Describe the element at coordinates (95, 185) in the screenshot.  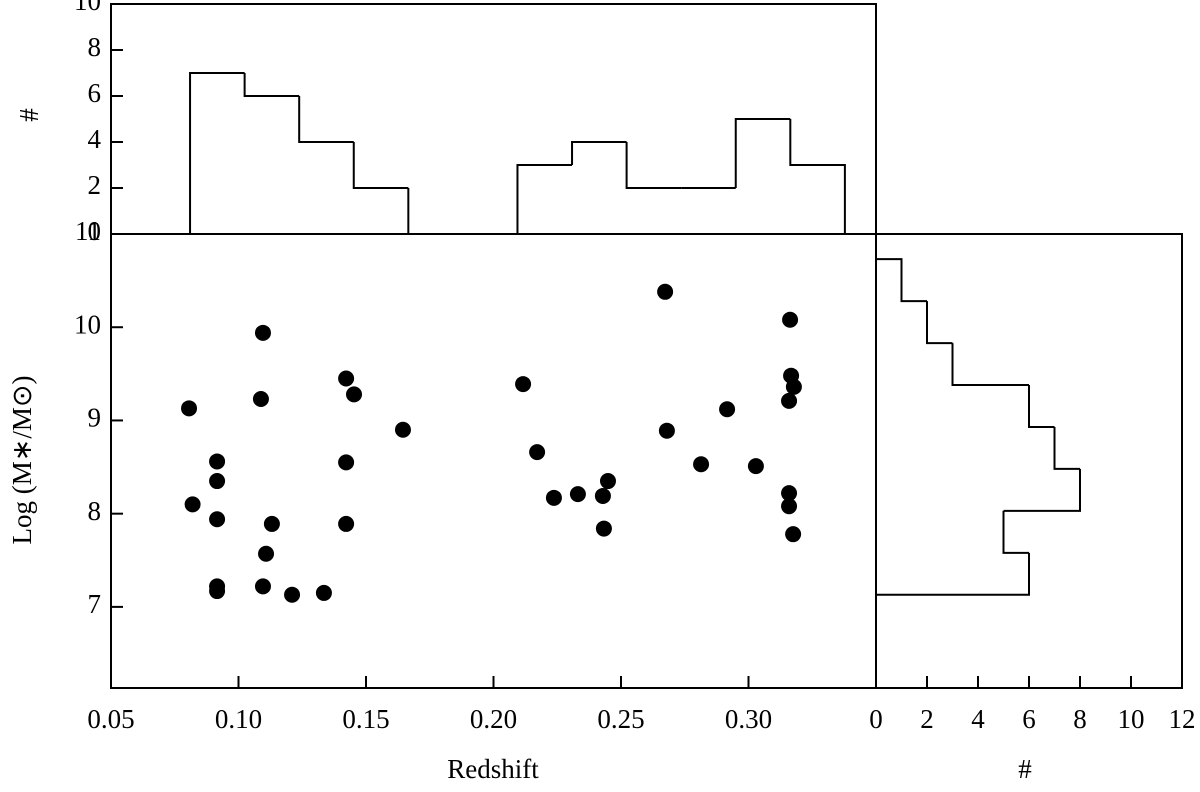
I see `y-tick-label: 2` at that location.